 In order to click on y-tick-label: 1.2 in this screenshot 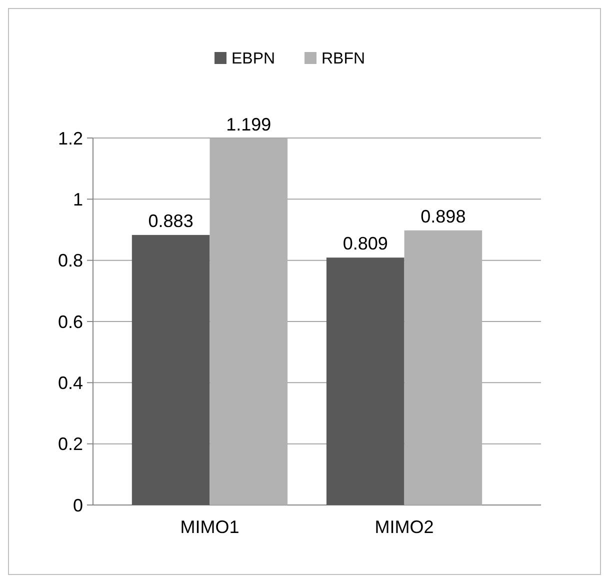, I will do `click(70, 138)`.